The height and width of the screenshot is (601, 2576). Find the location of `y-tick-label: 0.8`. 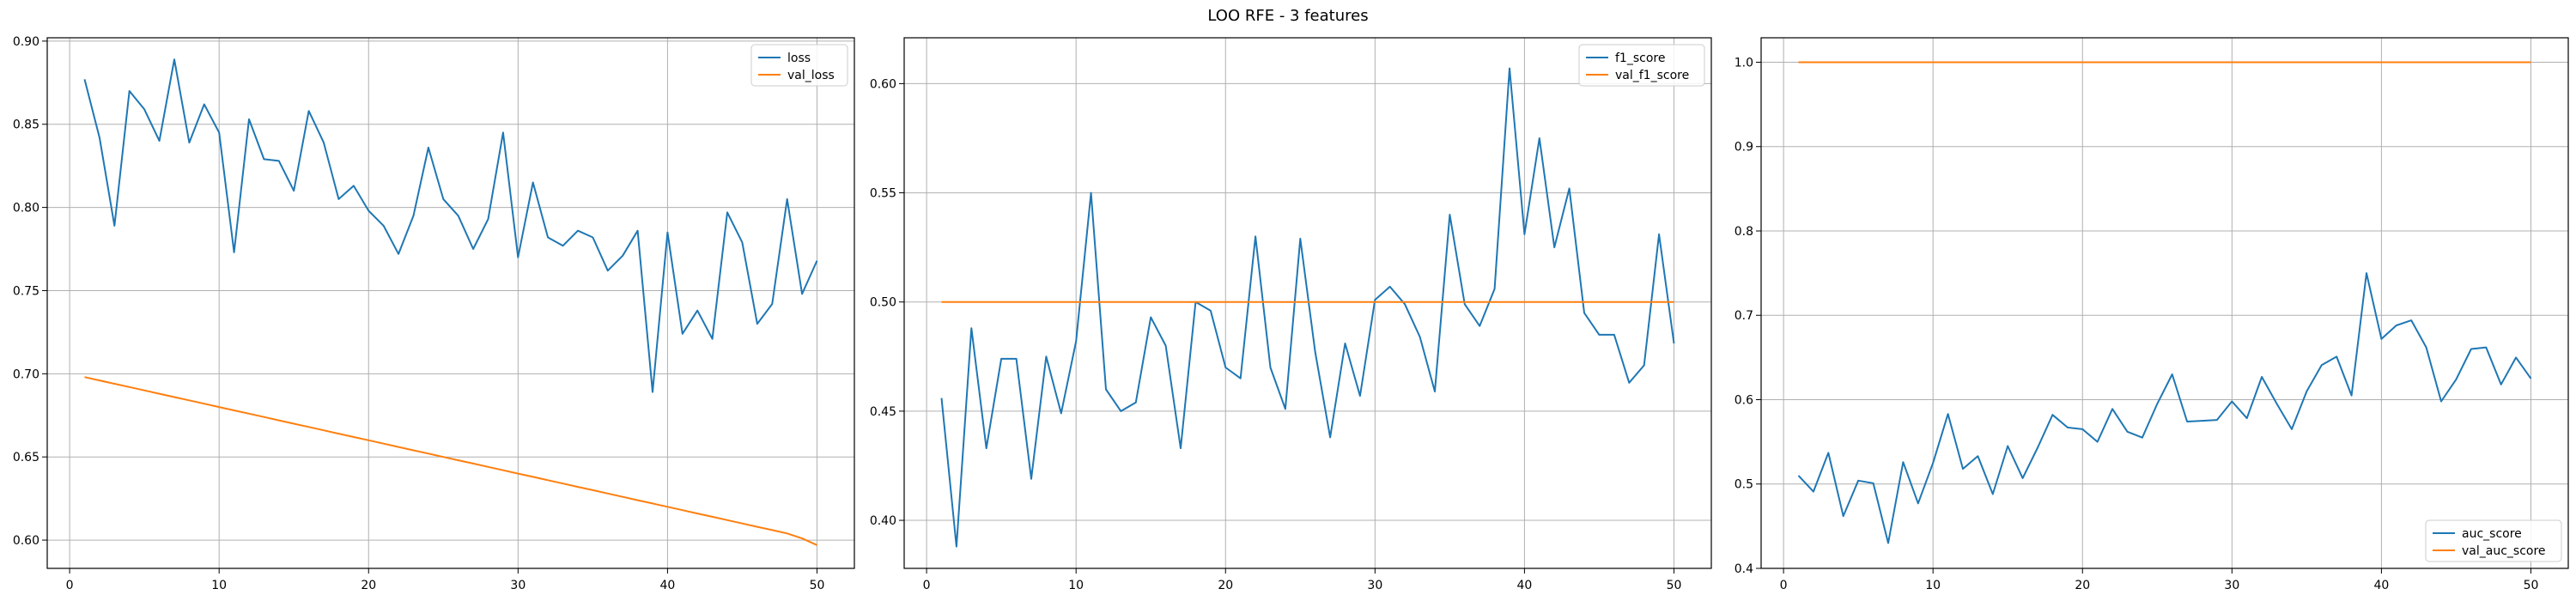

y-tick-label: 0.8 is located at coordinates (1744, 232).